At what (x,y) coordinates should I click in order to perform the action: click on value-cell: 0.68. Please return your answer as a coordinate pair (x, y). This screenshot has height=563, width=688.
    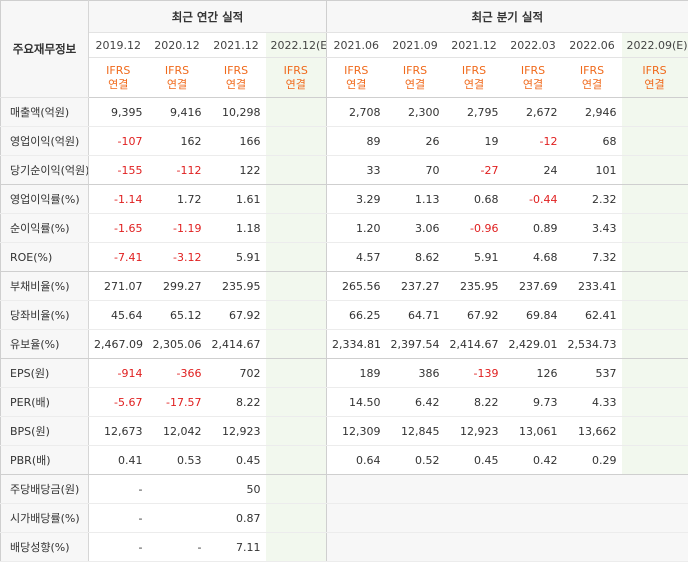
    Looking at the image, I should click on (474, 199).